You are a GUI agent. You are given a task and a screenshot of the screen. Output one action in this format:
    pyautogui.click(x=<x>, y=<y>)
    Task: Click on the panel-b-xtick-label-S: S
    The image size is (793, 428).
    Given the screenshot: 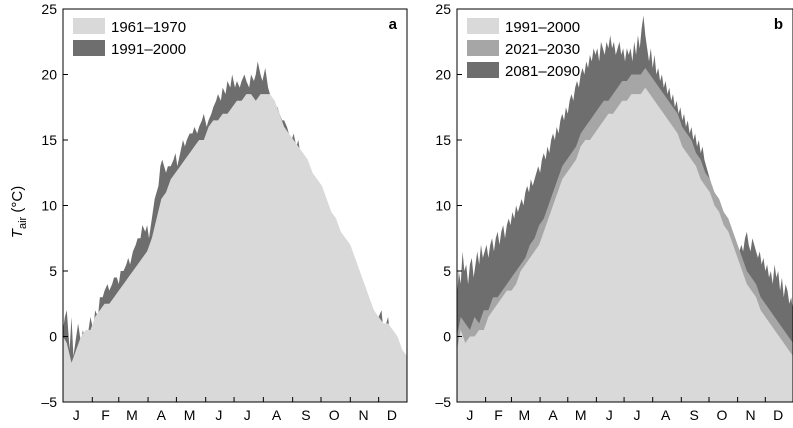 What is the action you would take?
    pyautogui.click(x=694, y=415)
    